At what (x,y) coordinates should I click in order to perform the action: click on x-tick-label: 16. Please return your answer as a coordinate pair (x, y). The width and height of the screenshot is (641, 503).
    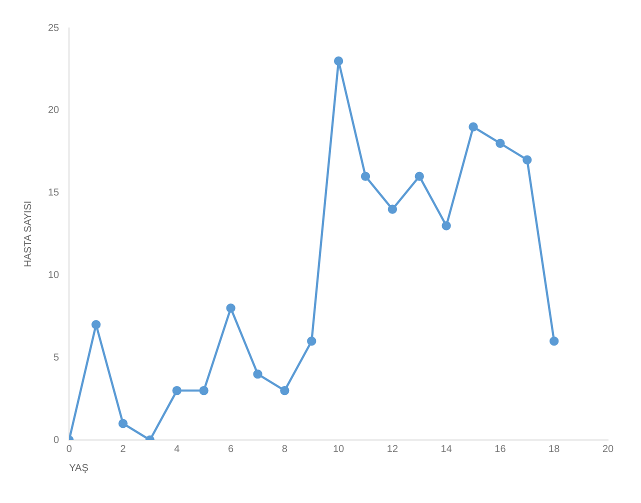
    Looking at the image, I should click on (500, 449).